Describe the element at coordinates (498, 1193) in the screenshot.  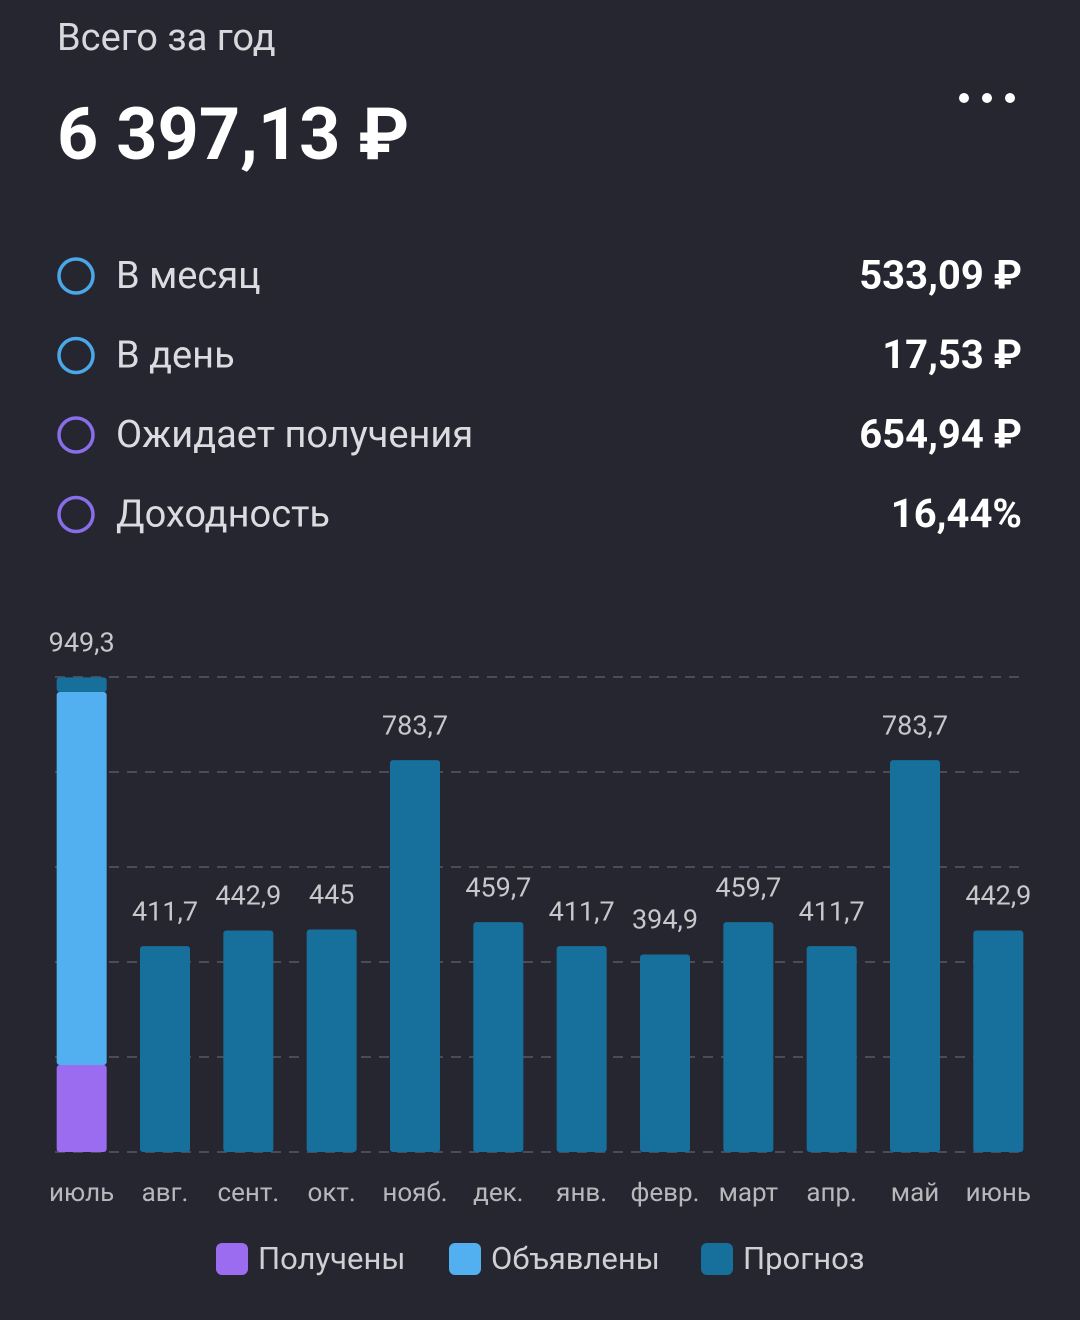
I see `x-tick-label: дек.` at that location.